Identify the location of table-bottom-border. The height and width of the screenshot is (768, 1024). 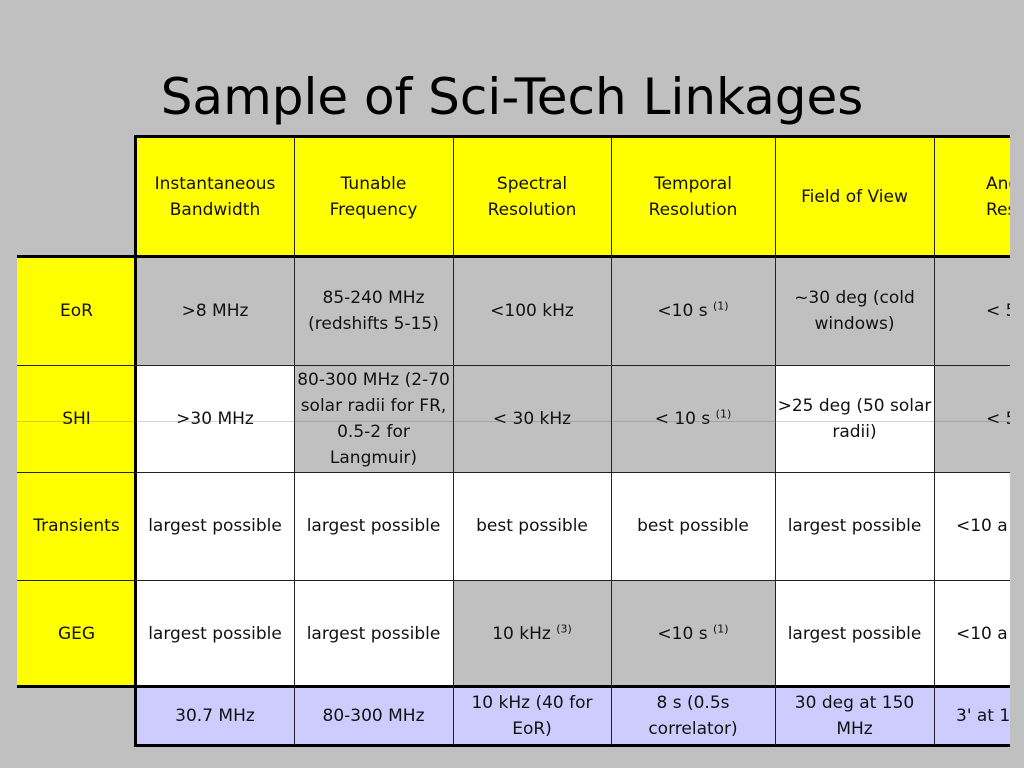
(572, 745).